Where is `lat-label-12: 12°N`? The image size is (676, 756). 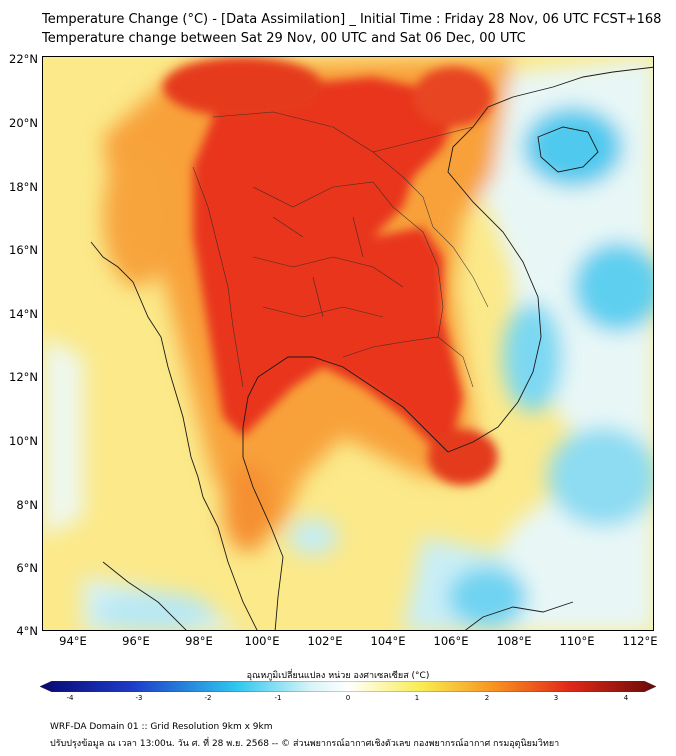 lat-label-12: 12°N is located at coordinates (23, 377).